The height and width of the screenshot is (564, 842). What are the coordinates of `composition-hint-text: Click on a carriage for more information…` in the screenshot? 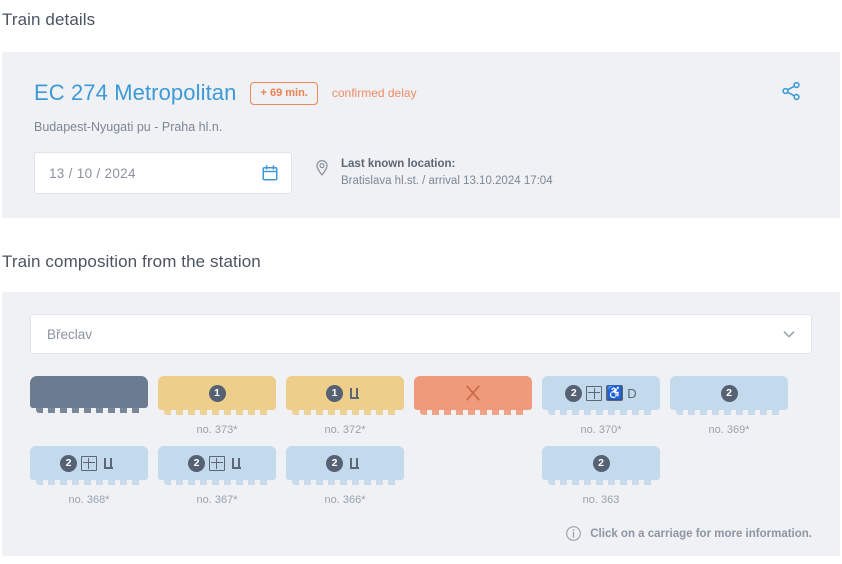 It's located at (701, 533).